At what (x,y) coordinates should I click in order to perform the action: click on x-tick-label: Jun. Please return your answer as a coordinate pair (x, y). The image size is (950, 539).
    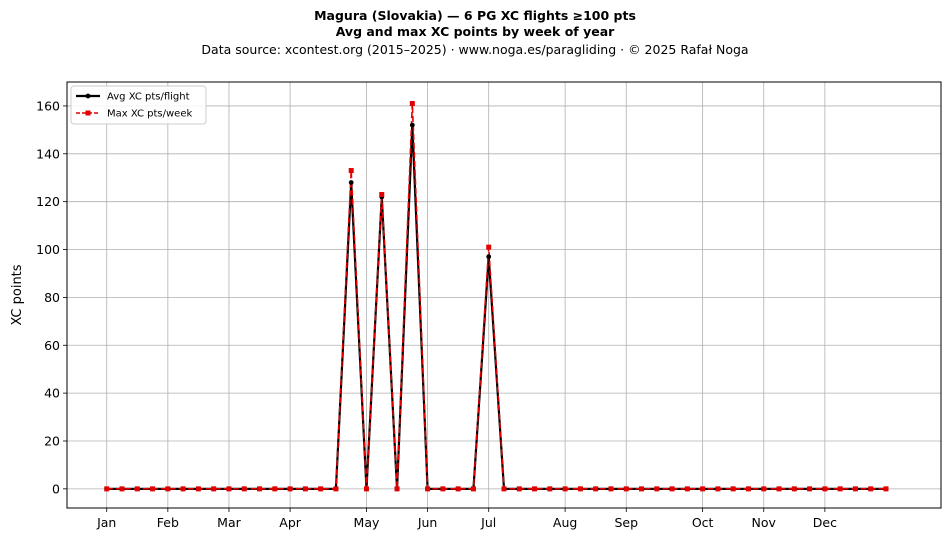
    Looking at the image, I should click on (427, 522).